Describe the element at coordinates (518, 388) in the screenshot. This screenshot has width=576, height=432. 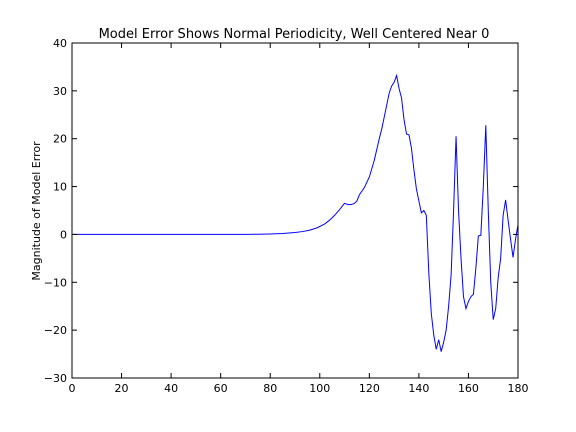
I see `x-tick-label: 180` at that location.